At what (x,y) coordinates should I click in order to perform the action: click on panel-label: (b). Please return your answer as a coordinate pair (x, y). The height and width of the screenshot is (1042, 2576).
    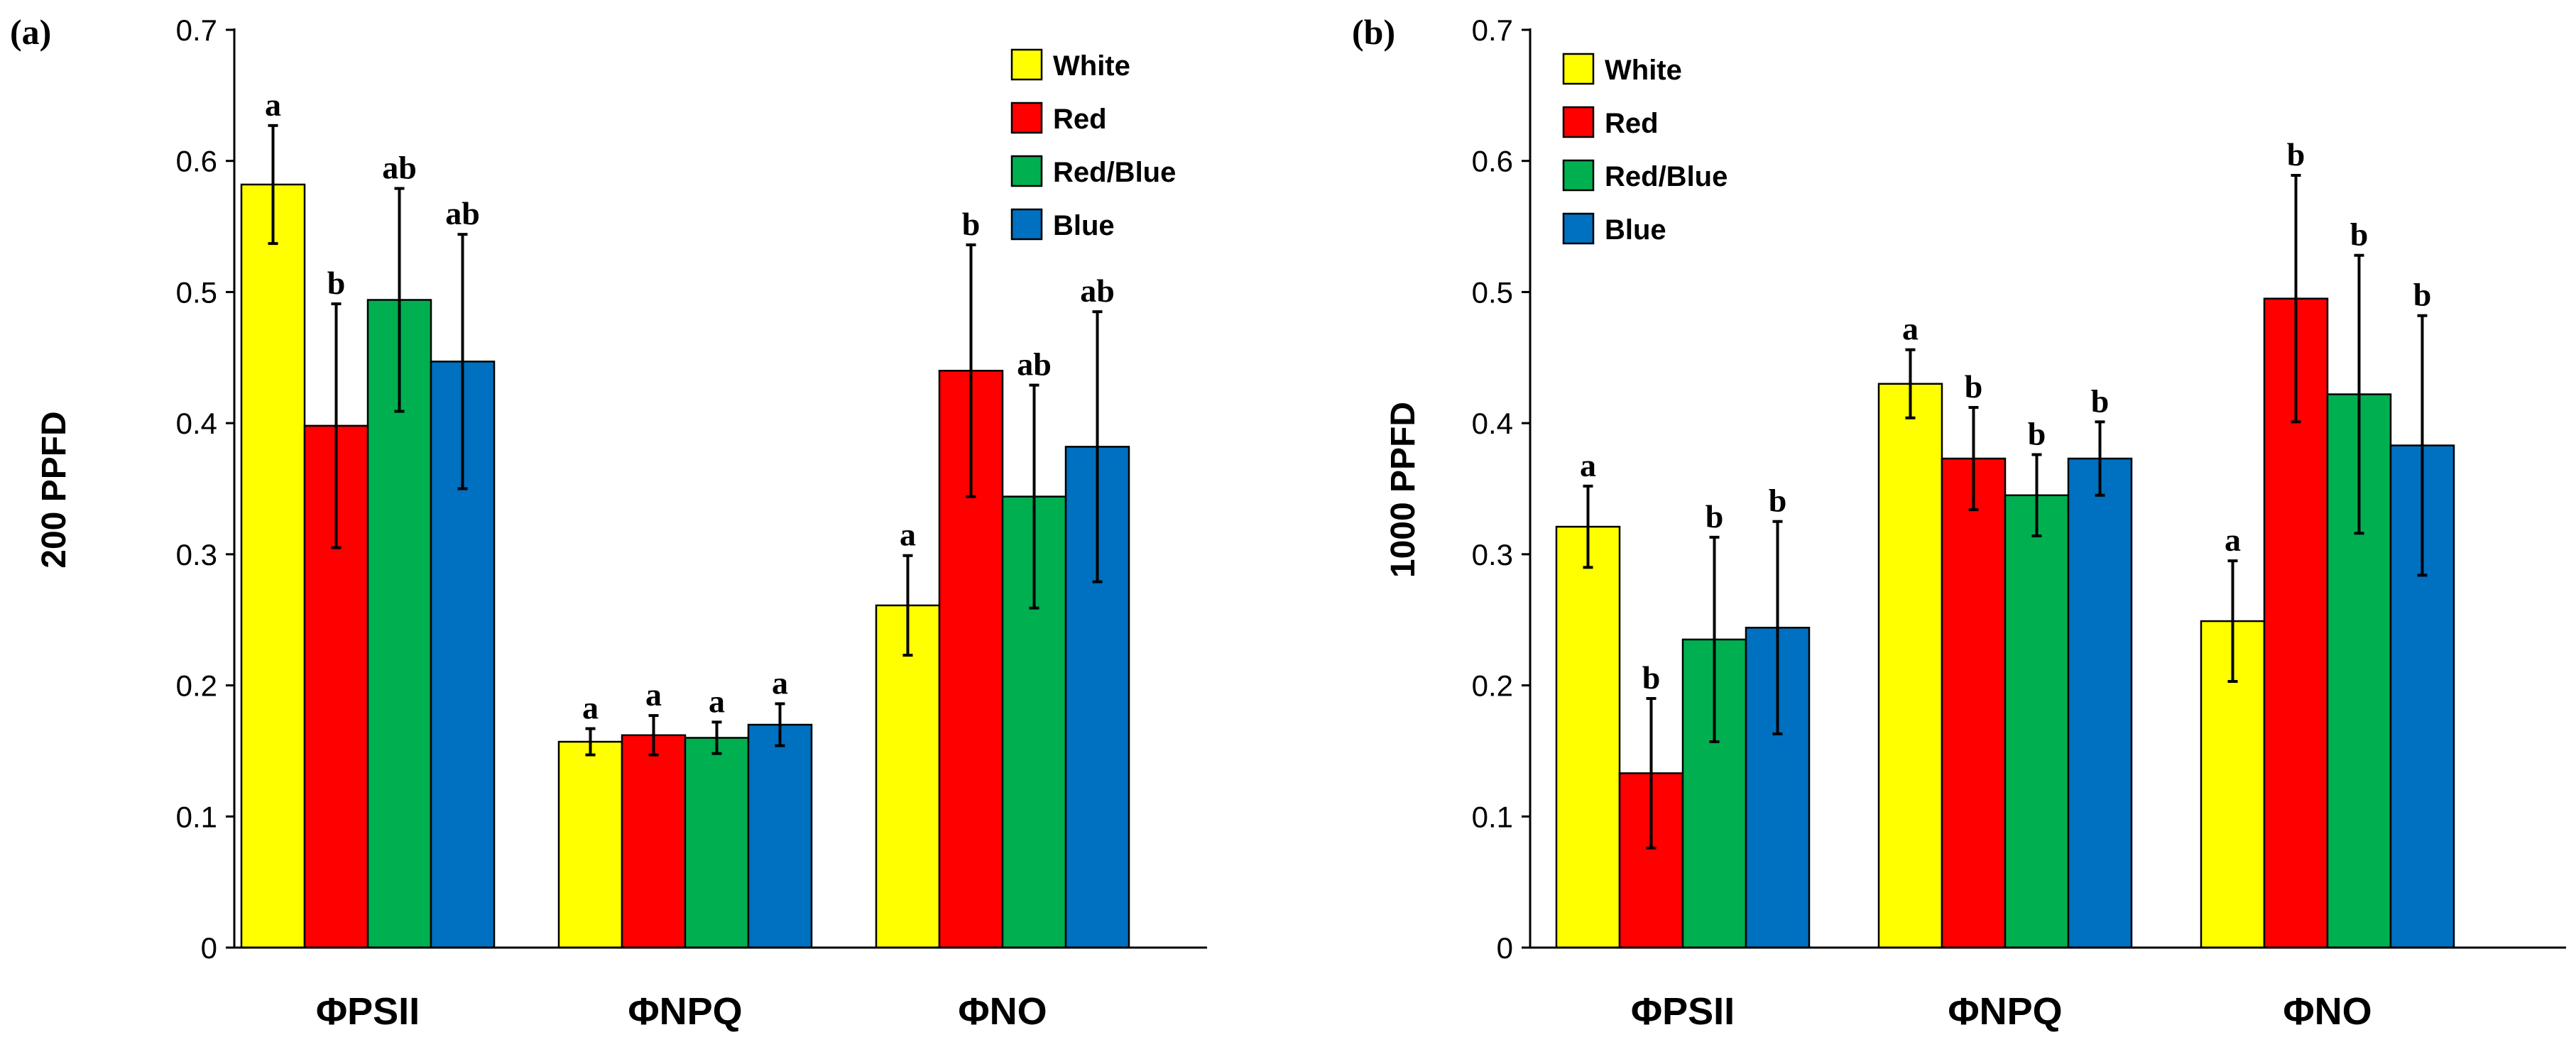
    Looking at the image, I should click on (1373, 32).